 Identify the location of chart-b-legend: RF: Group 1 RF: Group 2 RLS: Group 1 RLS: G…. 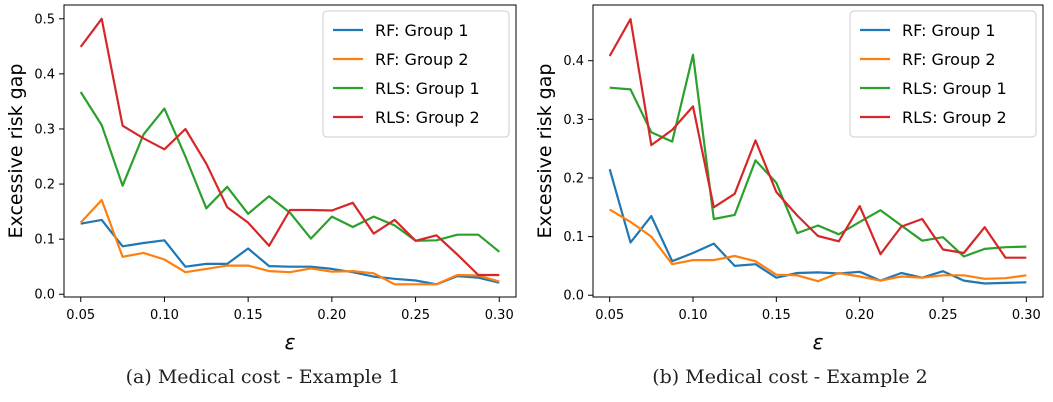
(943, 74).